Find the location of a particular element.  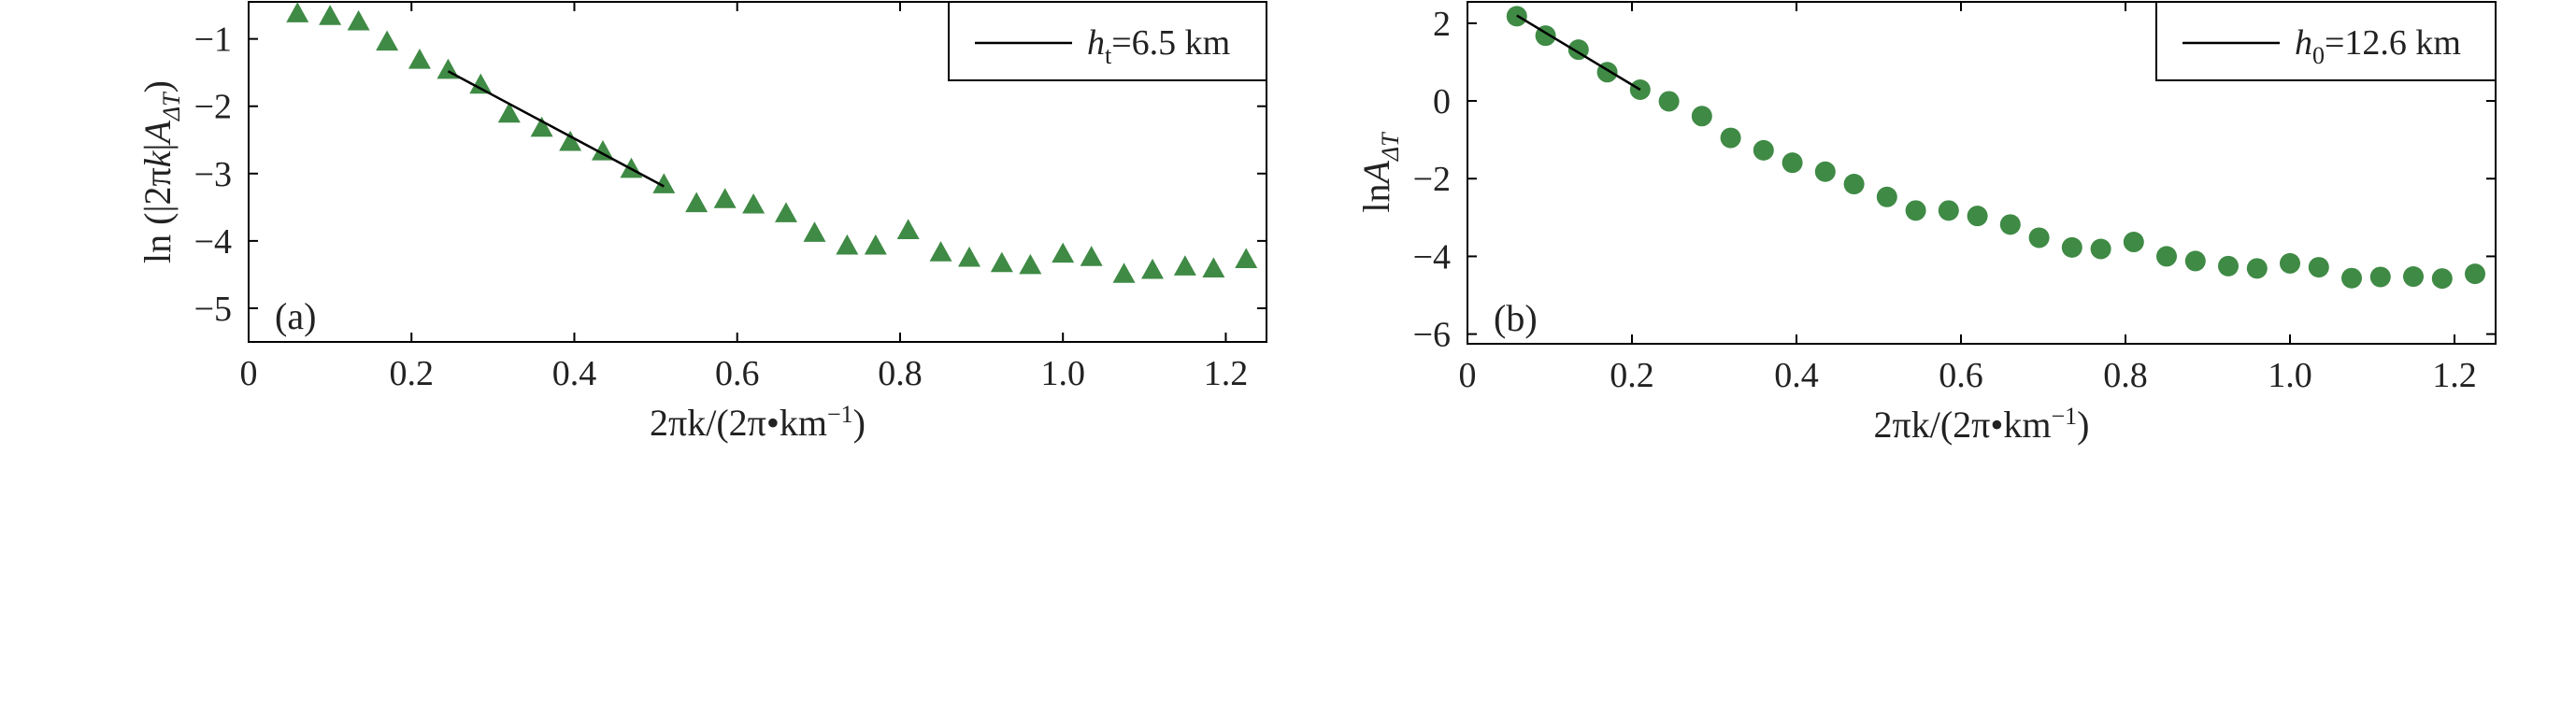

legend-label: h0=12.6 km is located at coordinates (2378, 46).